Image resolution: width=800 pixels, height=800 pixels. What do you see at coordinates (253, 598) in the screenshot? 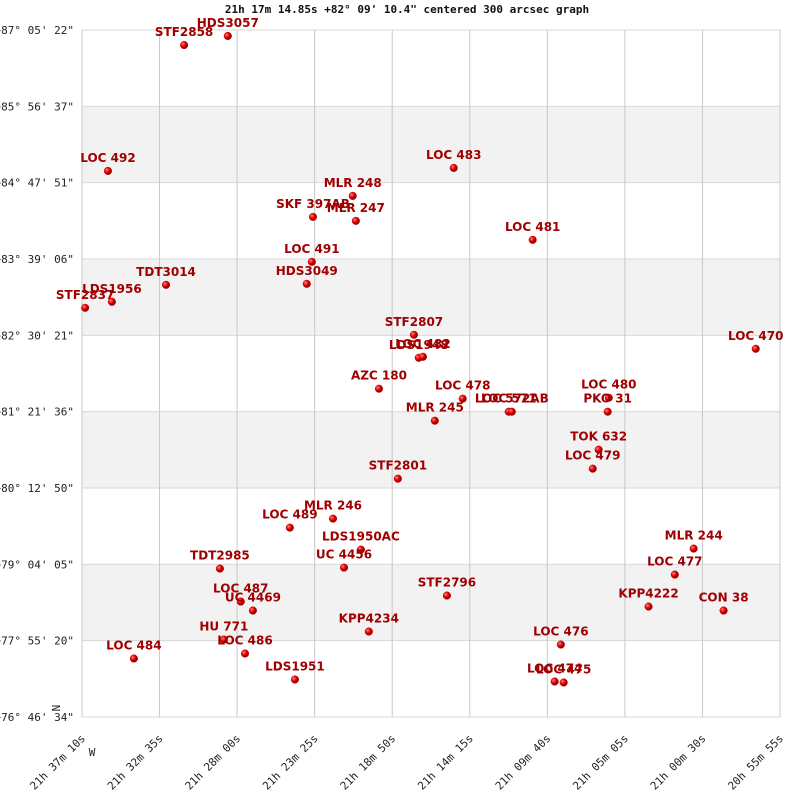
I see `star-label: UC 4469` at bounding box center [253, 598].